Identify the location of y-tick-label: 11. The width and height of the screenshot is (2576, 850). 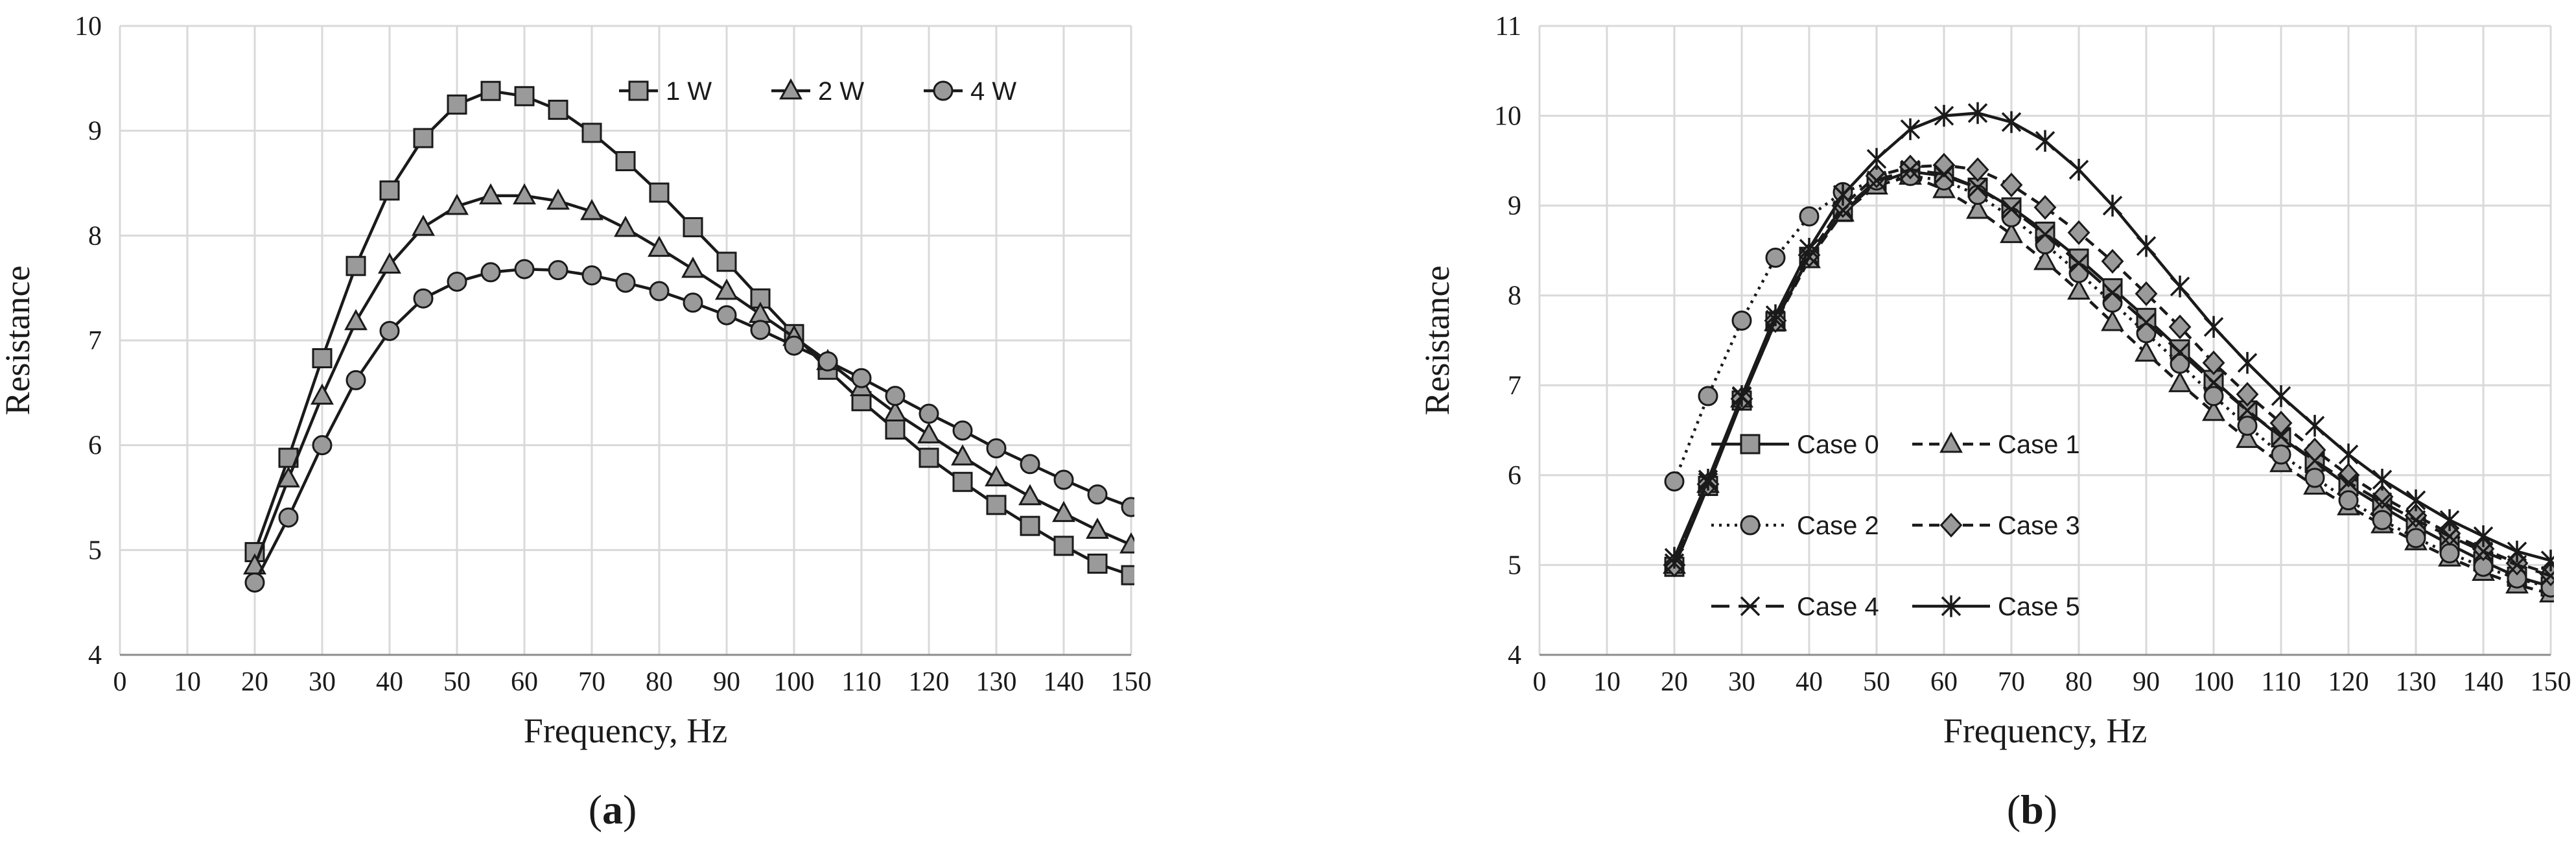
(1508, 26).